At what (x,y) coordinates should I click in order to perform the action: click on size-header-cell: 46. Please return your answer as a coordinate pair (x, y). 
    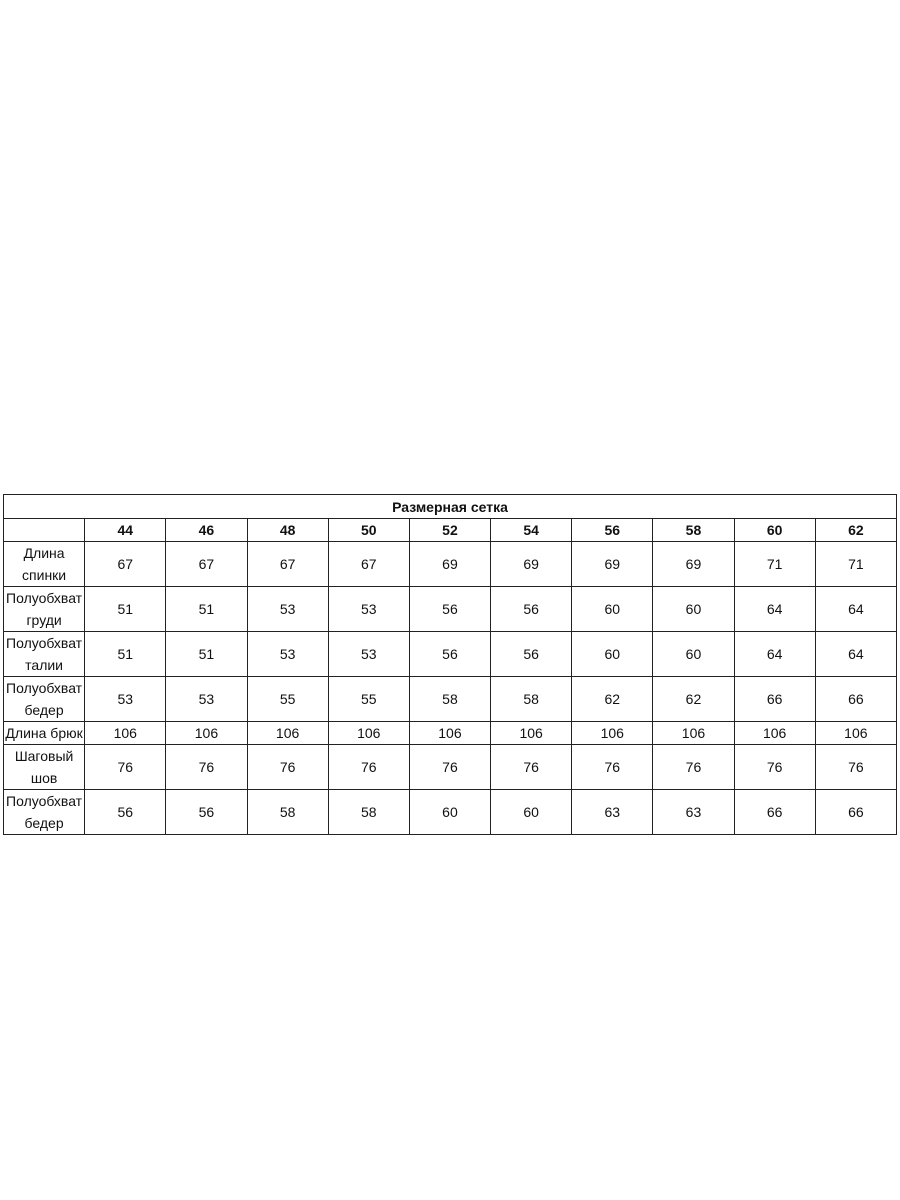
    Looking at the image, I should click on (206, 530).